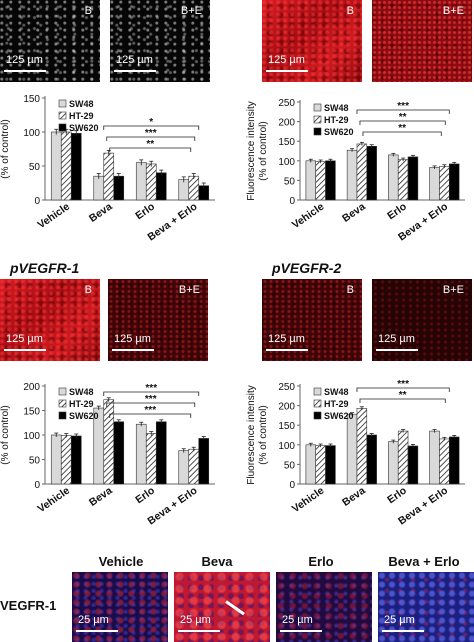 This screenshot has height=642, width=474. Describe the element at coordinates (120, 607) in the screenshot. I see `micrograph-vehicle: 25 µm` at that location.